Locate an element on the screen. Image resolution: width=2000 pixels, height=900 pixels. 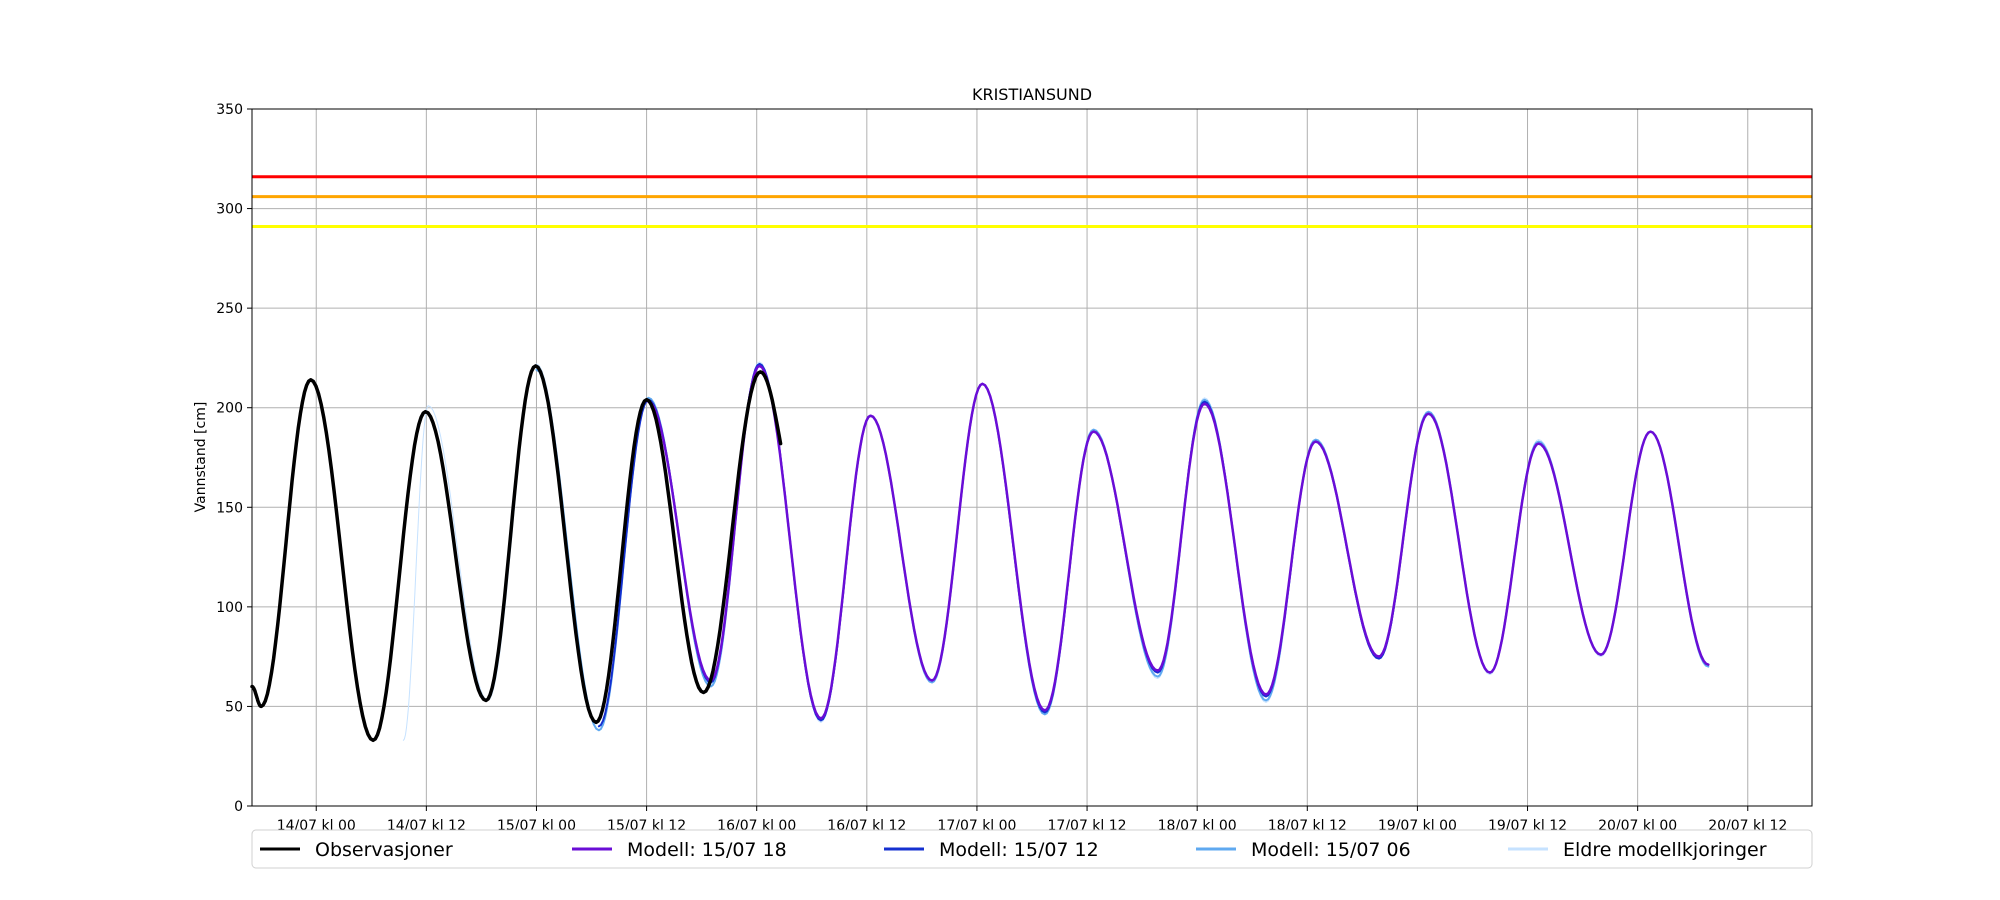
y-tick-label: 300 is located at coordinates (229, 210).